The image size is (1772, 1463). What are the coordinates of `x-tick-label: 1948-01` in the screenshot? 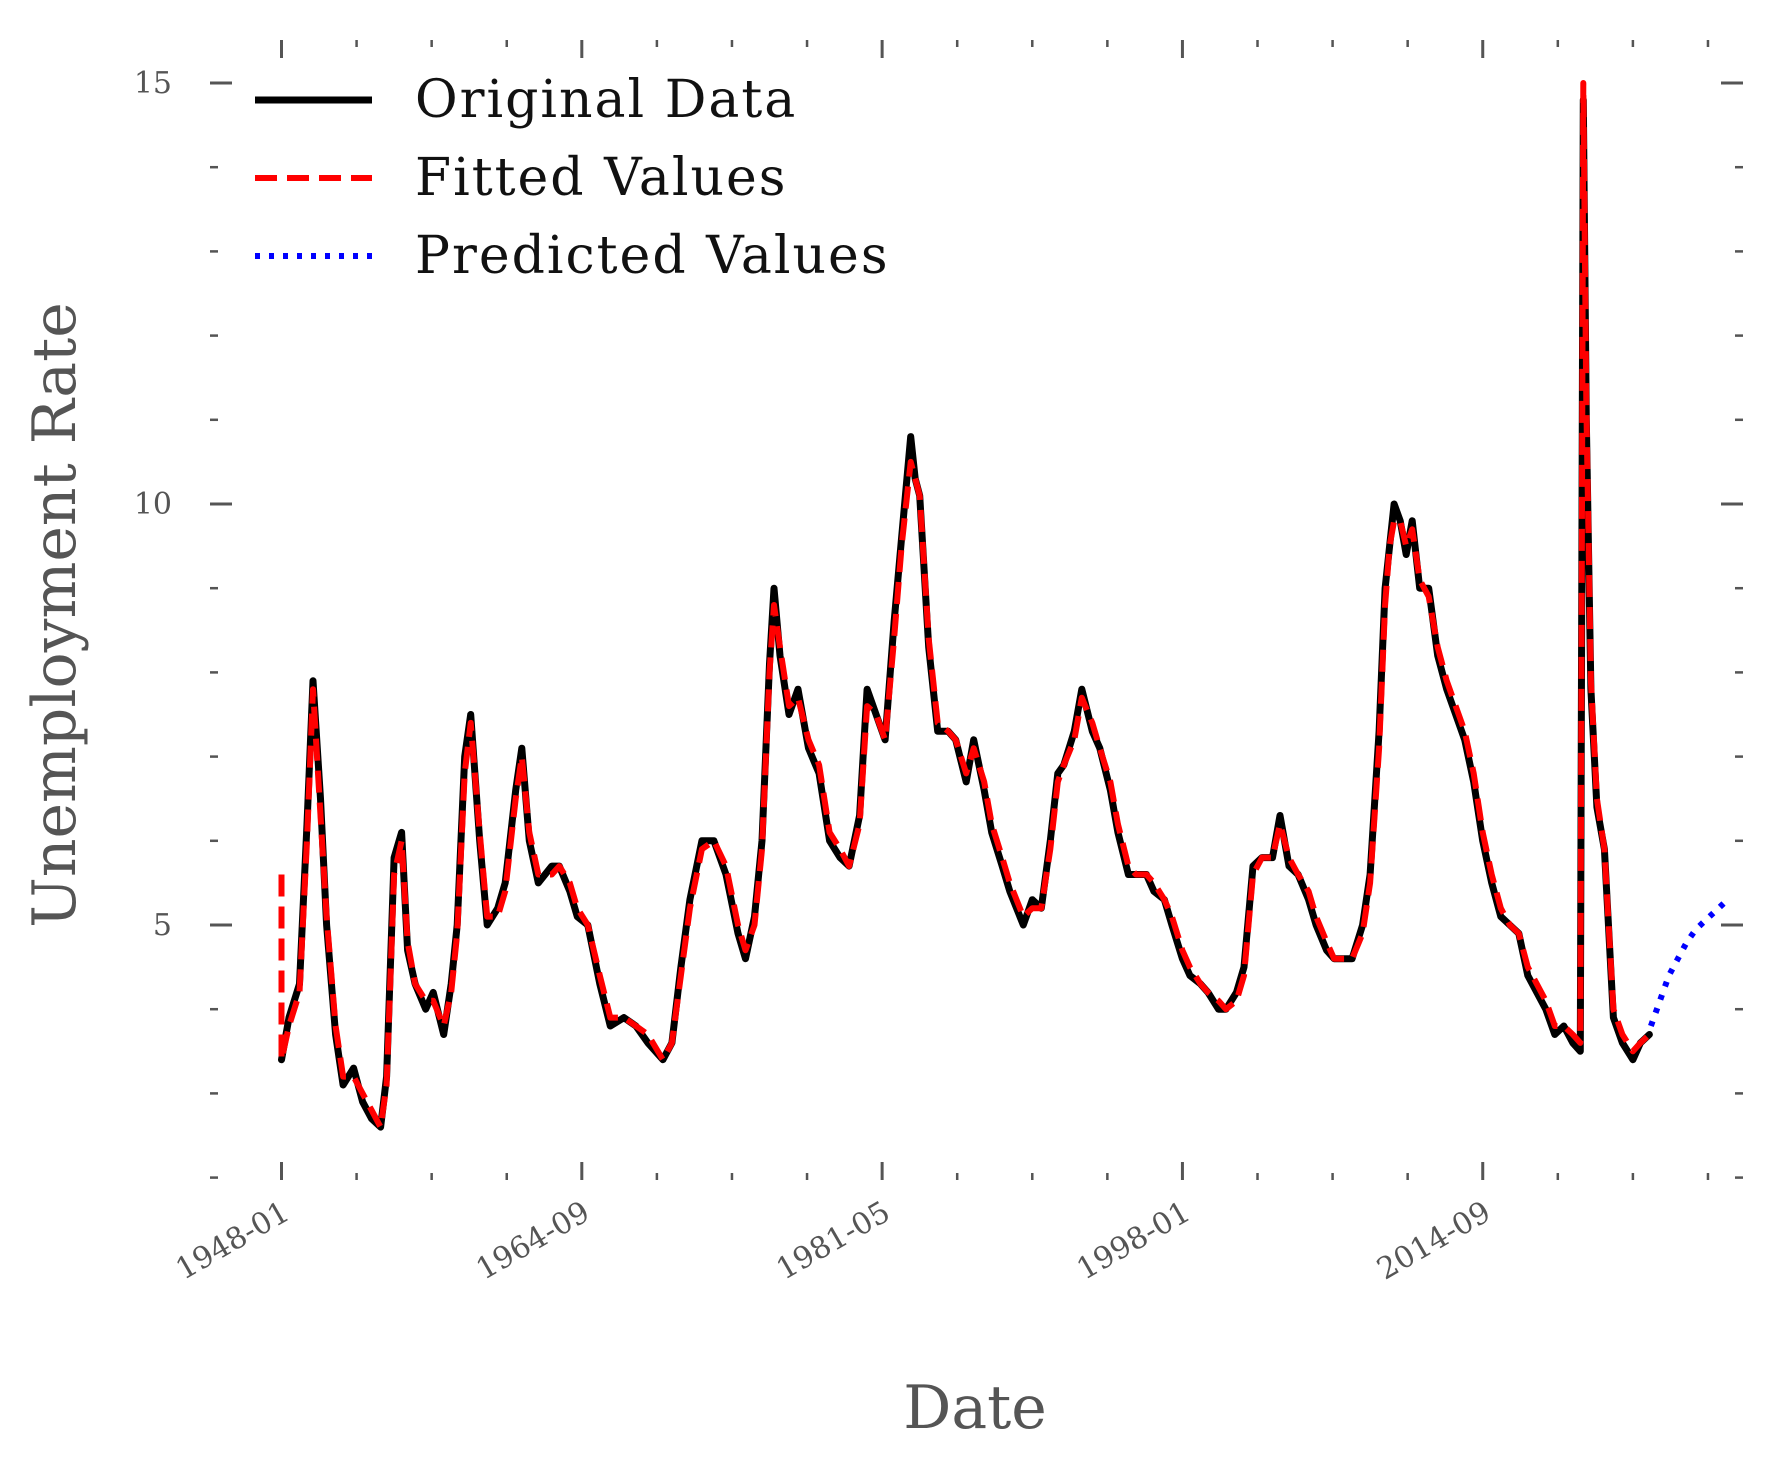 It's located at (232, 1241).